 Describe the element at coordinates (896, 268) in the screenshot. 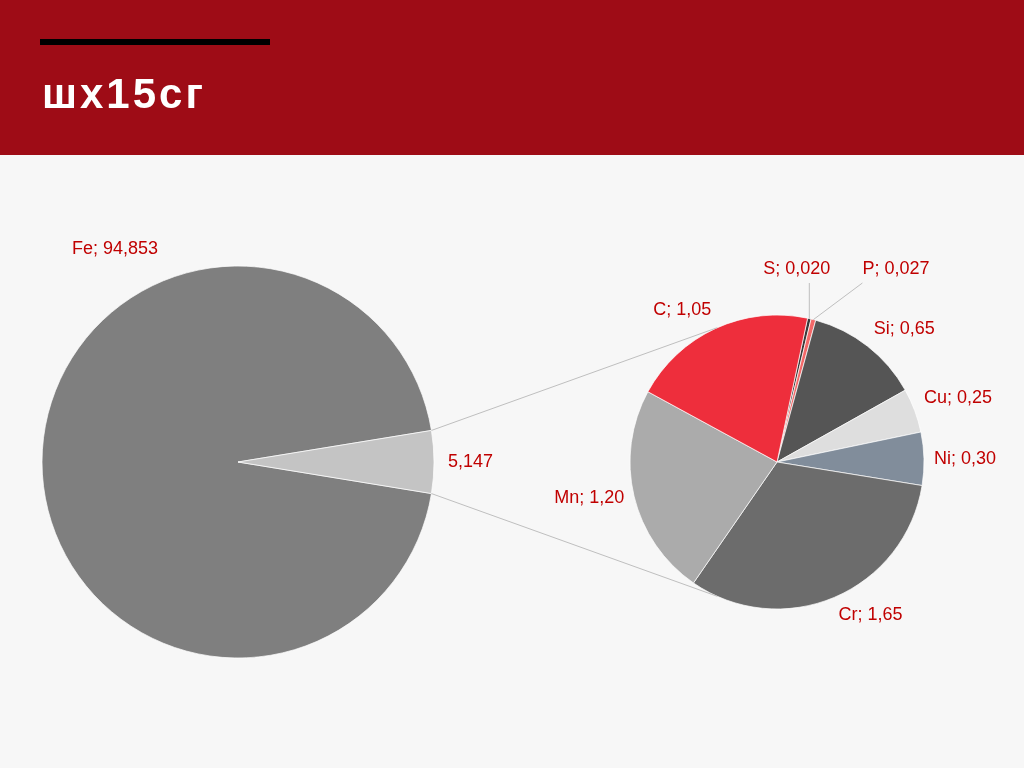

I see `slice-label: P; 0,027` at that location.